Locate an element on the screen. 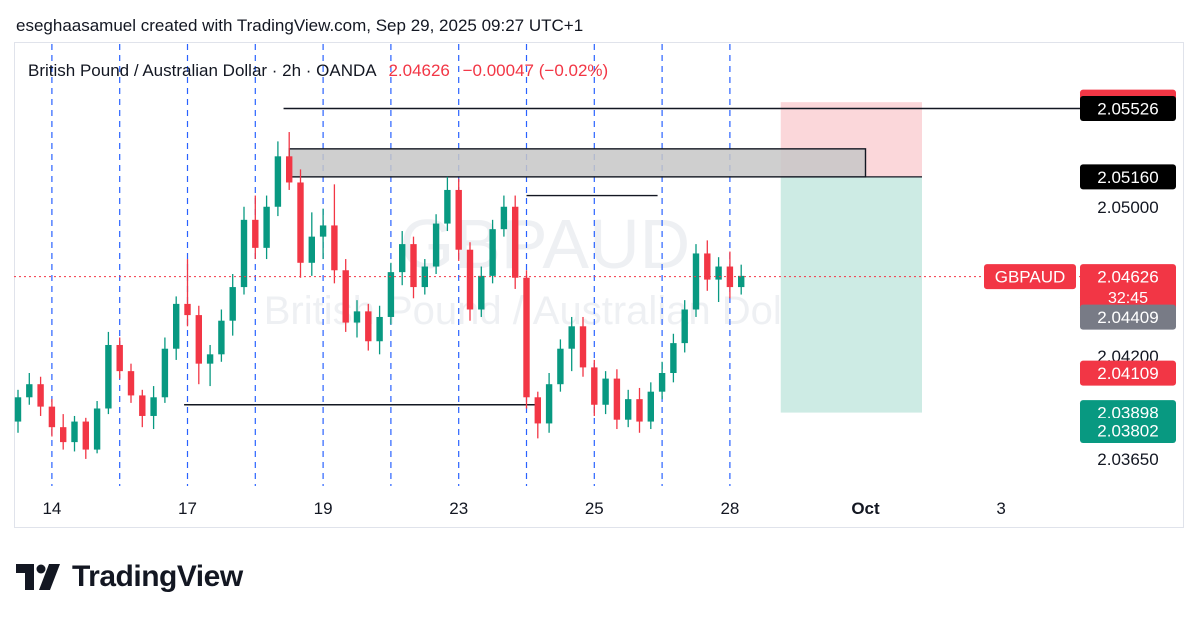 The height and width of the screenshot is (622, 1200). symbol-tag-text: GBPAUD is located at coordinates (1030, 277).